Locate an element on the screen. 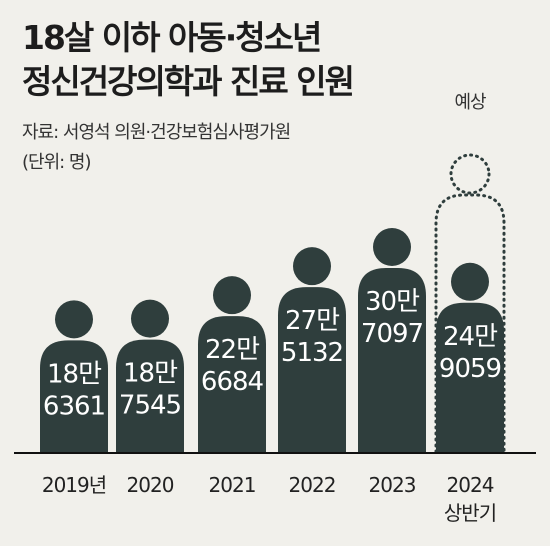 This screenshot has width=550, height=546. projection-body-outline is located at coordinates (470, 323).